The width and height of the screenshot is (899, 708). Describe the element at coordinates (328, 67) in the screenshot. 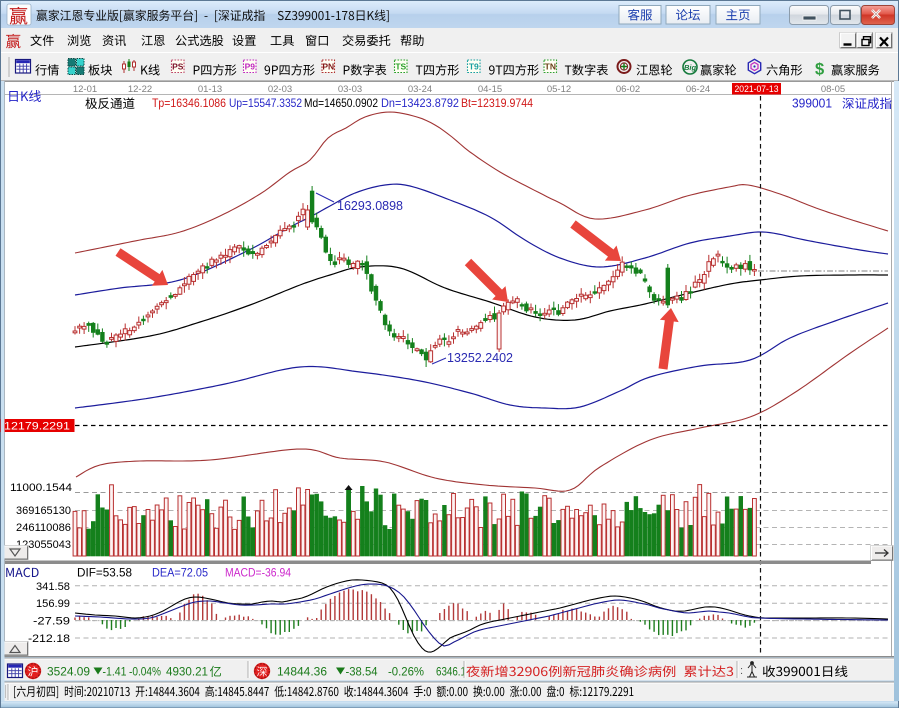

I see `svg-text: PN` at that location.